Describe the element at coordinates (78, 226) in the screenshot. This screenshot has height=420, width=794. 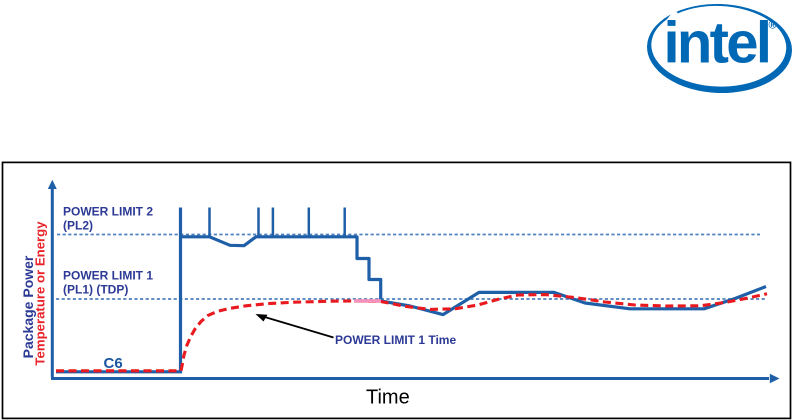
I see `svg-text: (PL2)` at that location.